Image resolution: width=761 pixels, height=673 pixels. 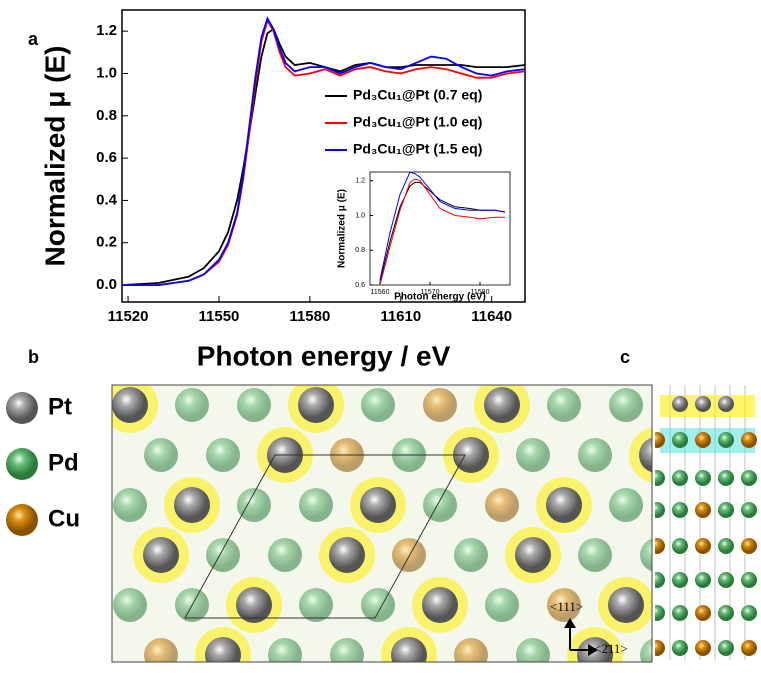 I want to click on legend-label: Pt, so click(x=60, y=406).